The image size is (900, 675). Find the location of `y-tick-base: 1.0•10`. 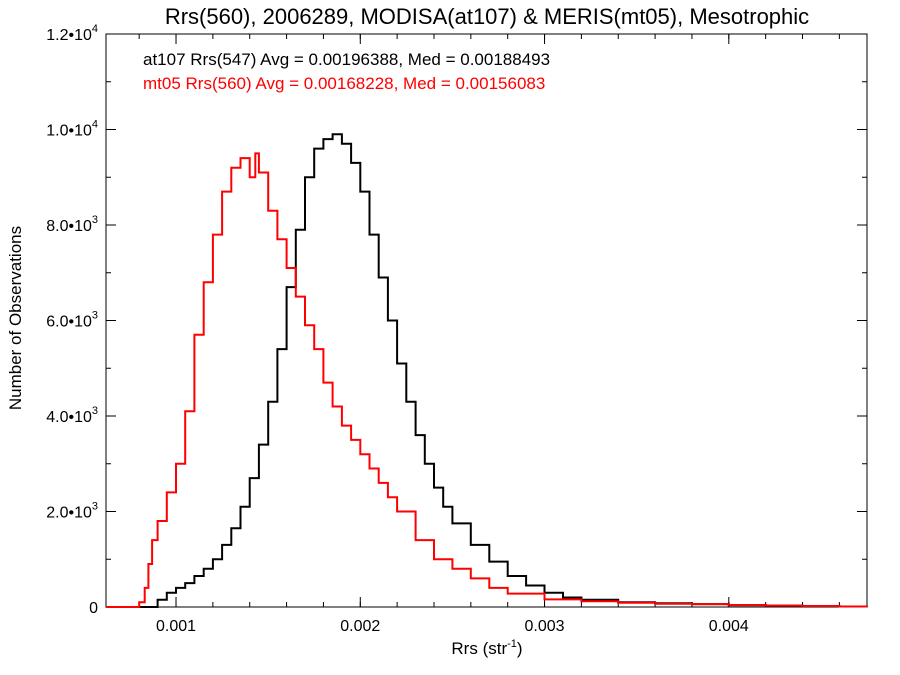

y-tick-base: 1.0•10 is located at coordinates (69, 131).